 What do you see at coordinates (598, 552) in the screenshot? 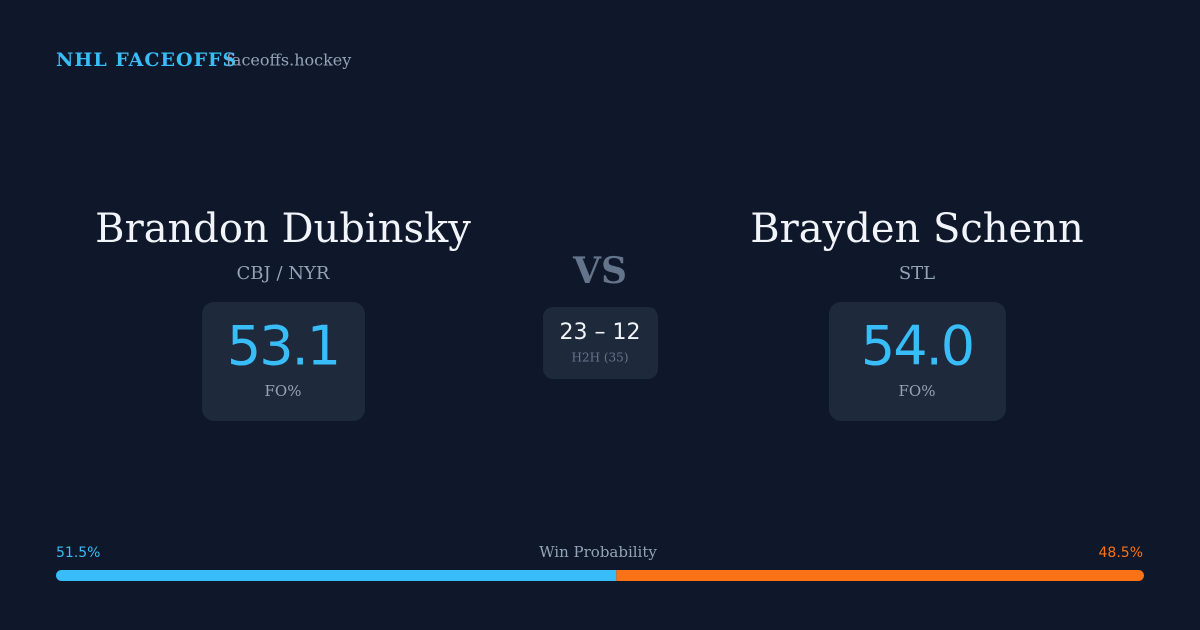
I see `win-prob-title: Win Probability` at bounding box center [598, 552].